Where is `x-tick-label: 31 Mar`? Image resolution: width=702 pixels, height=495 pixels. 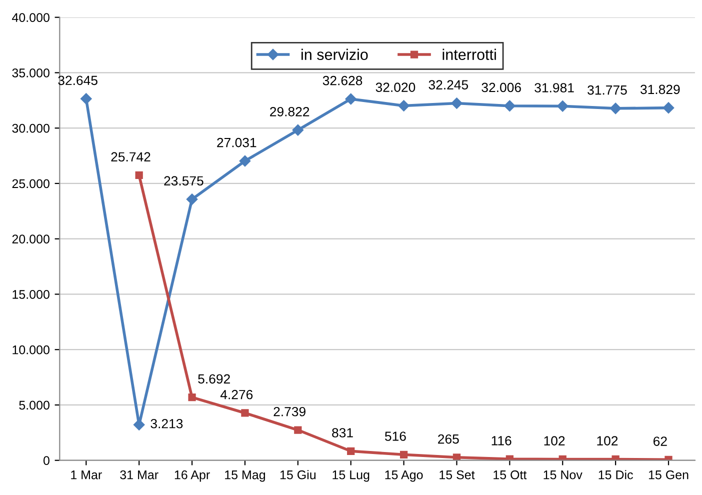 x-tick-label: 31 Mar is located at coordinates (139, 475).